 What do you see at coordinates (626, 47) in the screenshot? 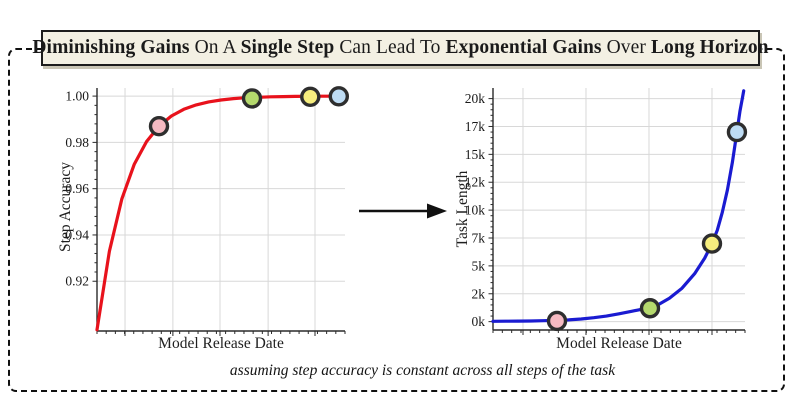
I see `title-segment: Over` at bounding box center [626, 47].